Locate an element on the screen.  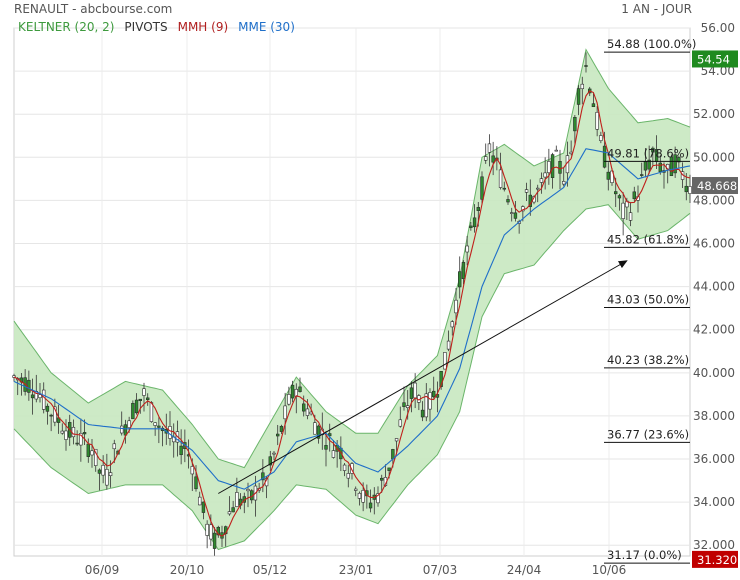
high-price-tag: 54.54 is located at coordinates (715, 59).